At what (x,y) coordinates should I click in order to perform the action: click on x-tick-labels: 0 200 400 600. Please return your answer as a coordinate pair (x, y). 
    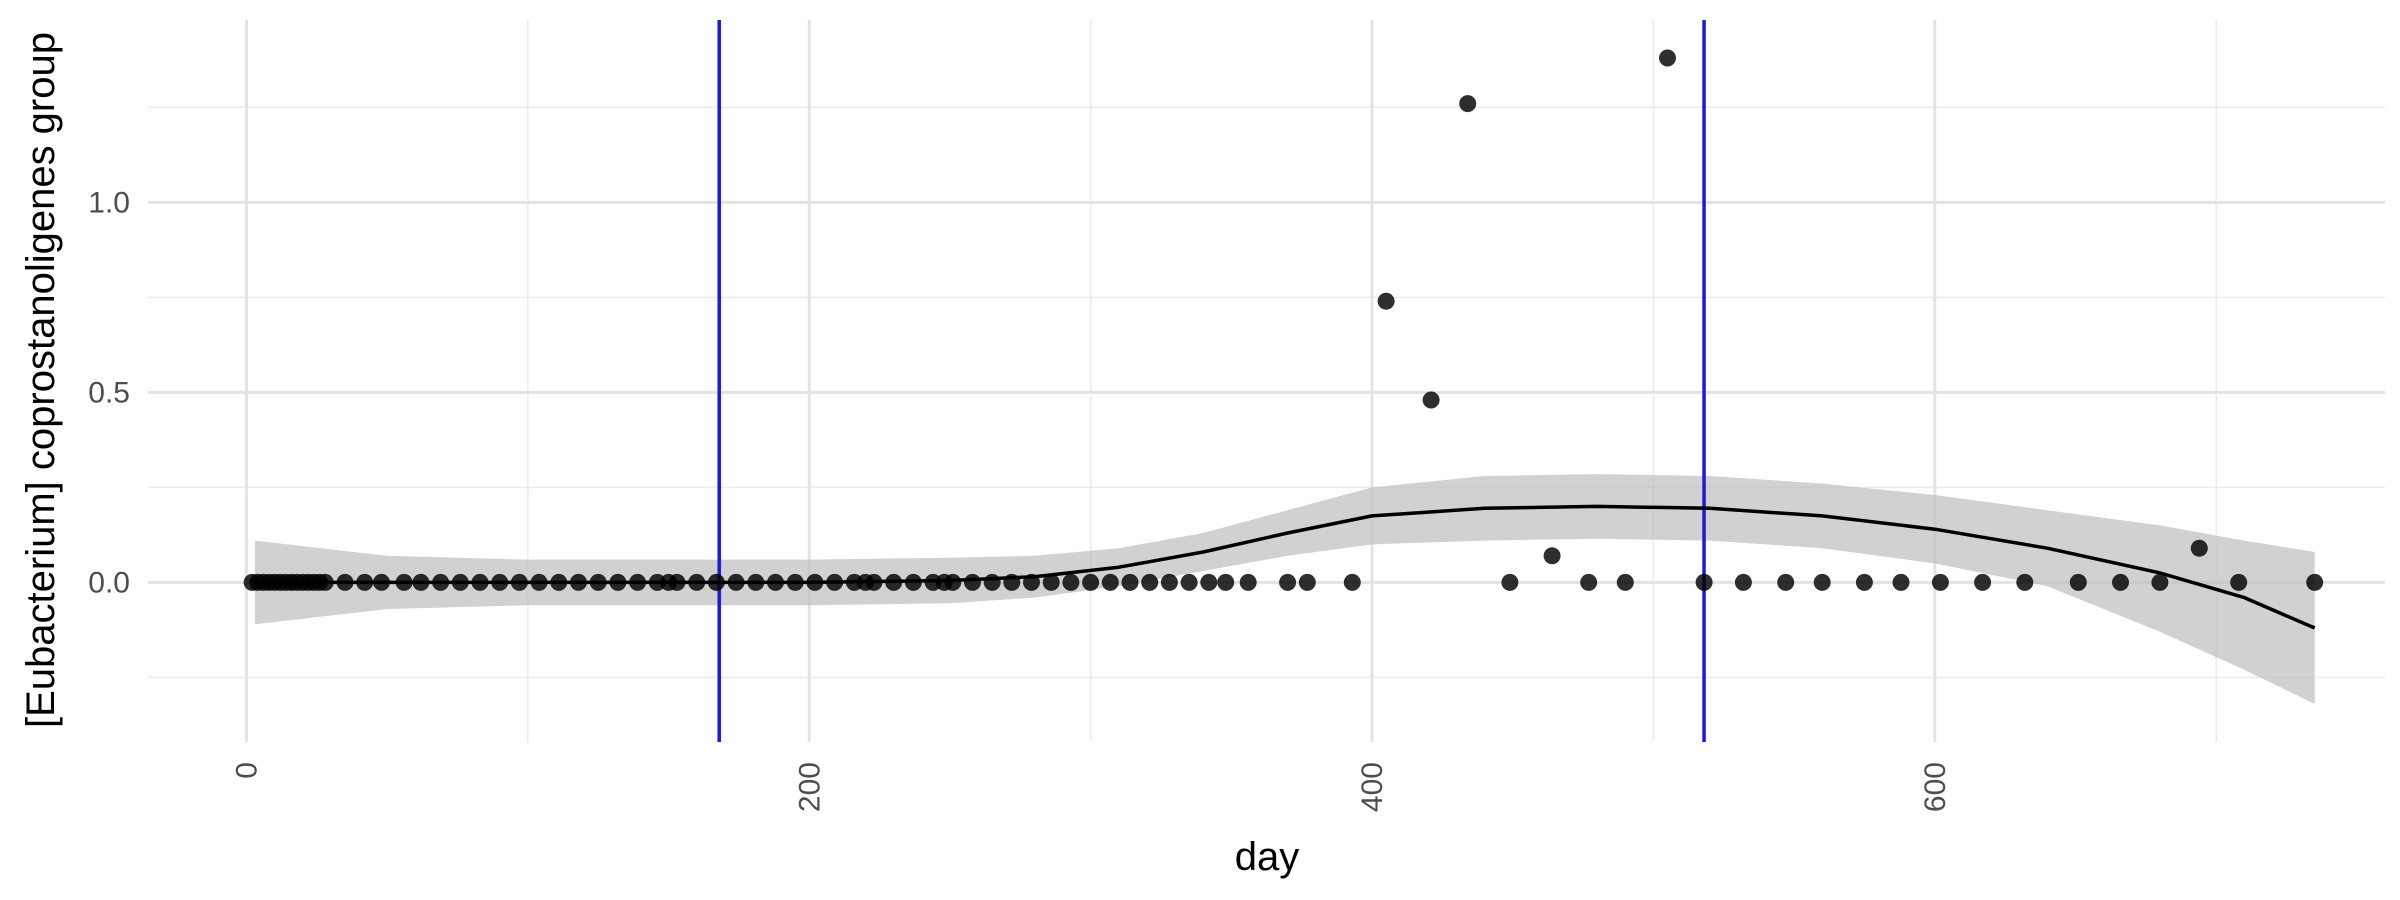
    Looking at the image, I should click on (1090, 787).